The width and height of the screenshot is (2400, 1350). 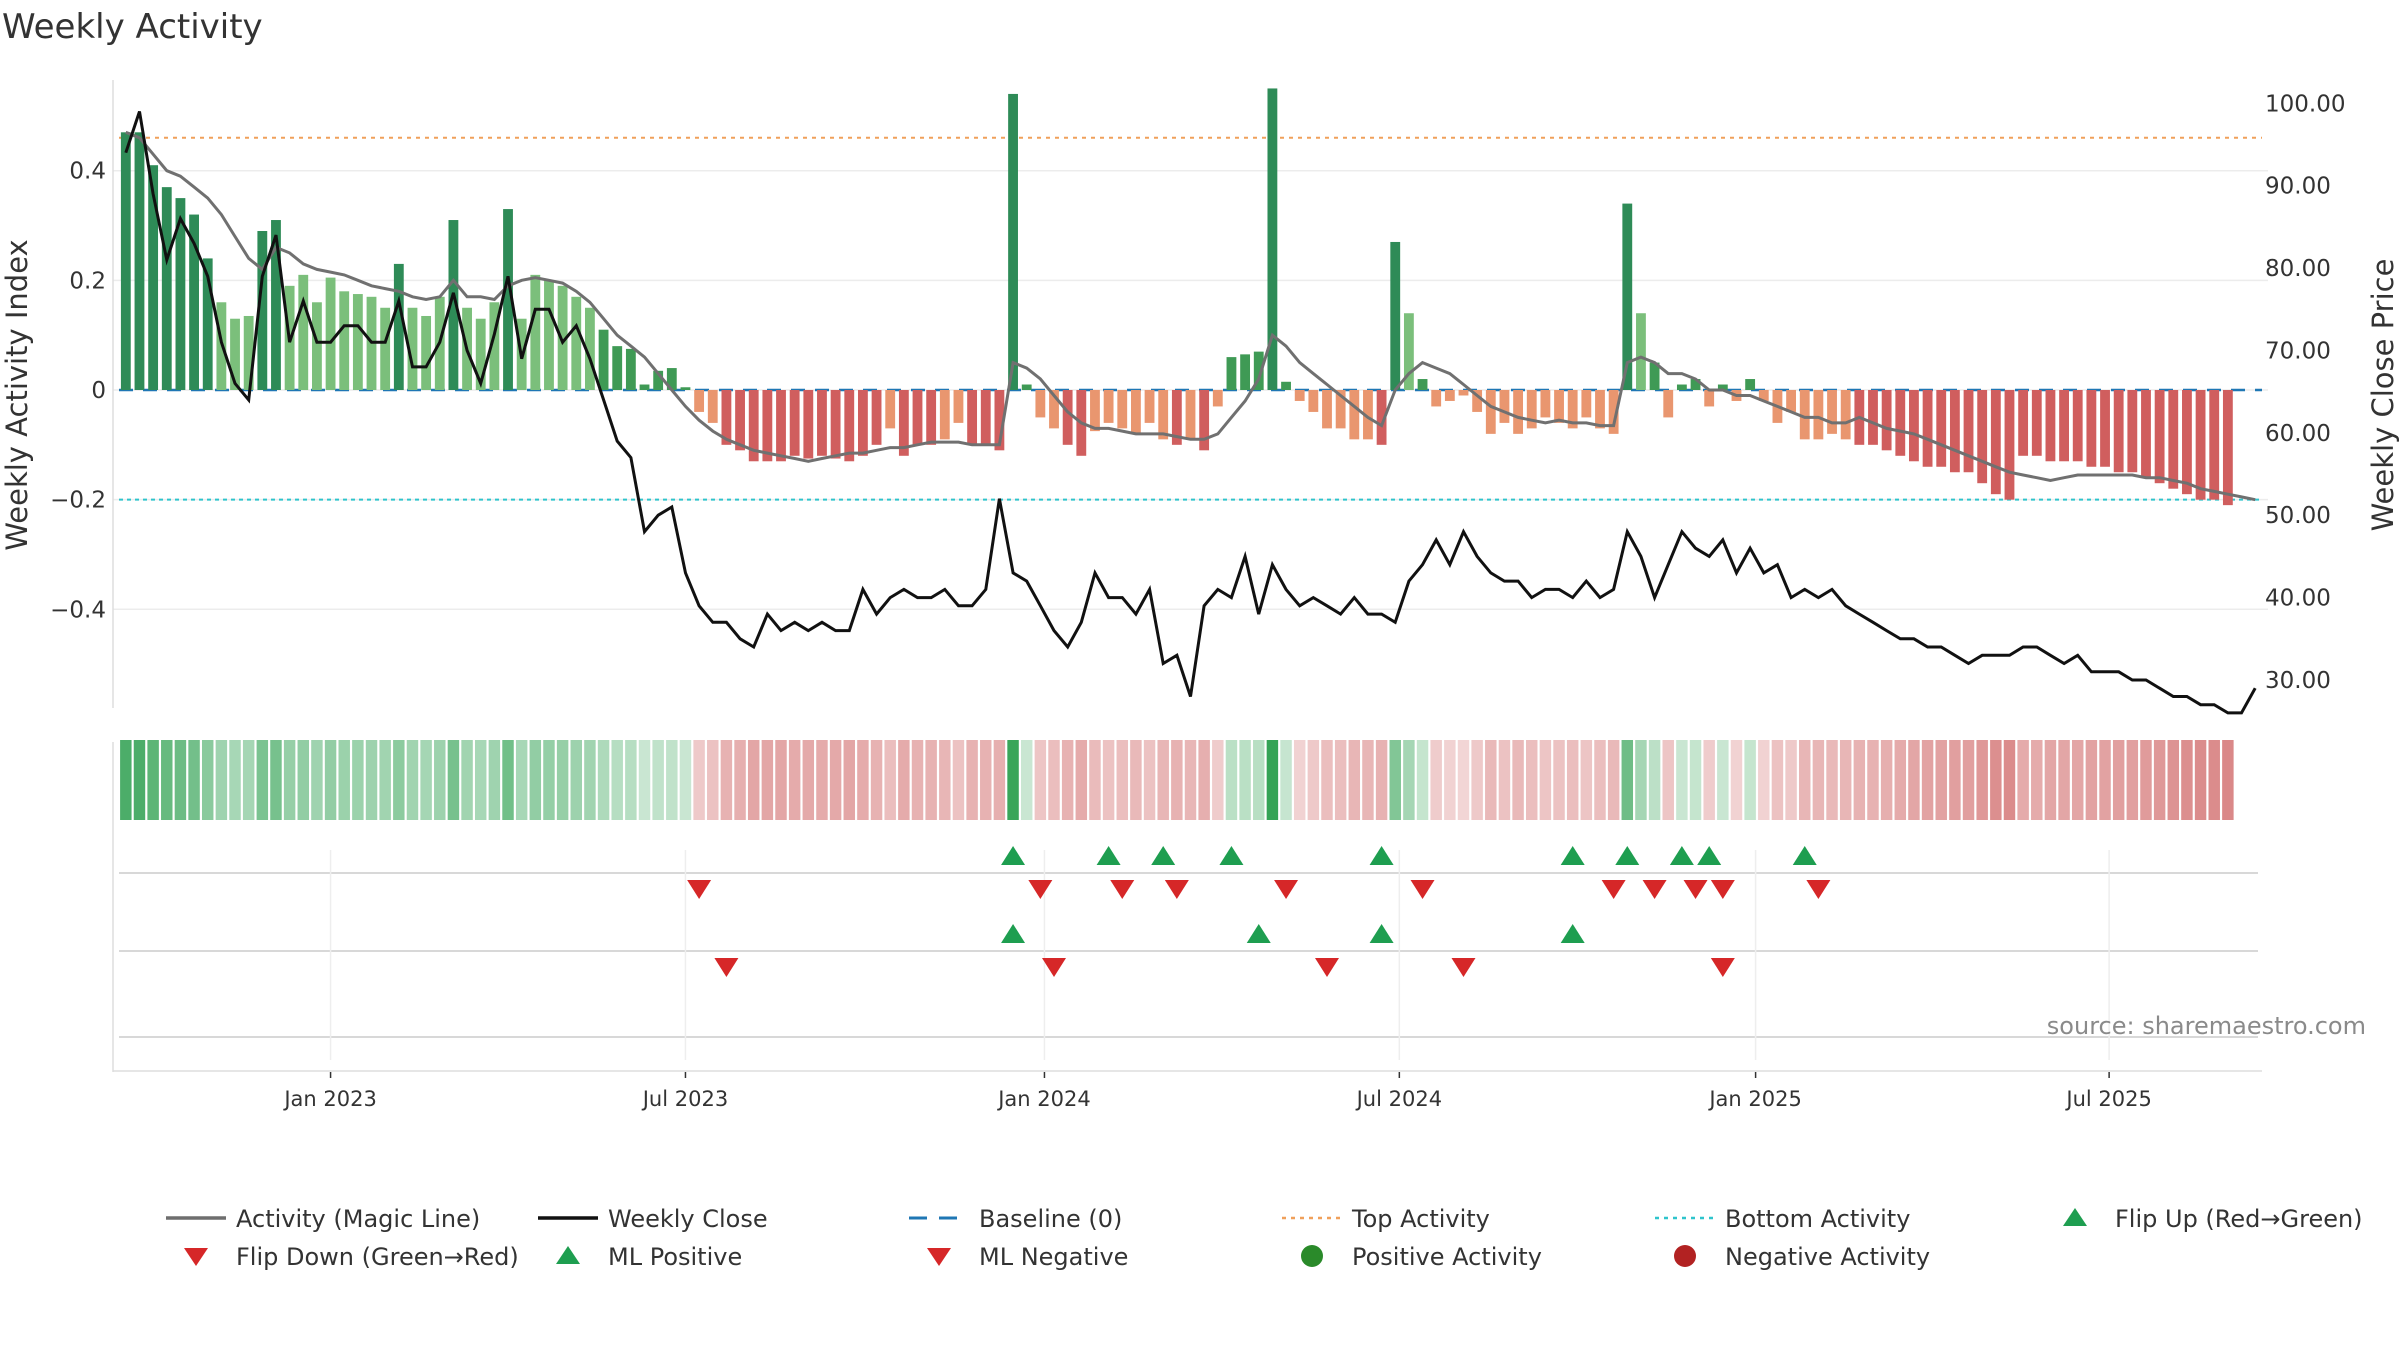 What do you see at coordinates (1782, 1219) in the screenshot?
I see `legend-item: Bottom Activity` at bounding box center [1782, 1219].